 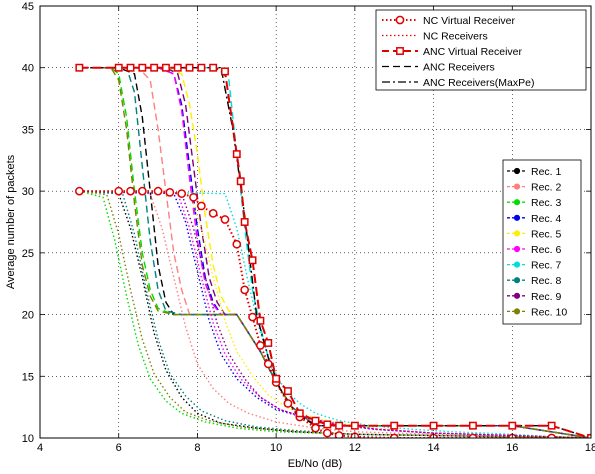 I want to click on legend-label: NC Receivers, so click(x=455, y=37).